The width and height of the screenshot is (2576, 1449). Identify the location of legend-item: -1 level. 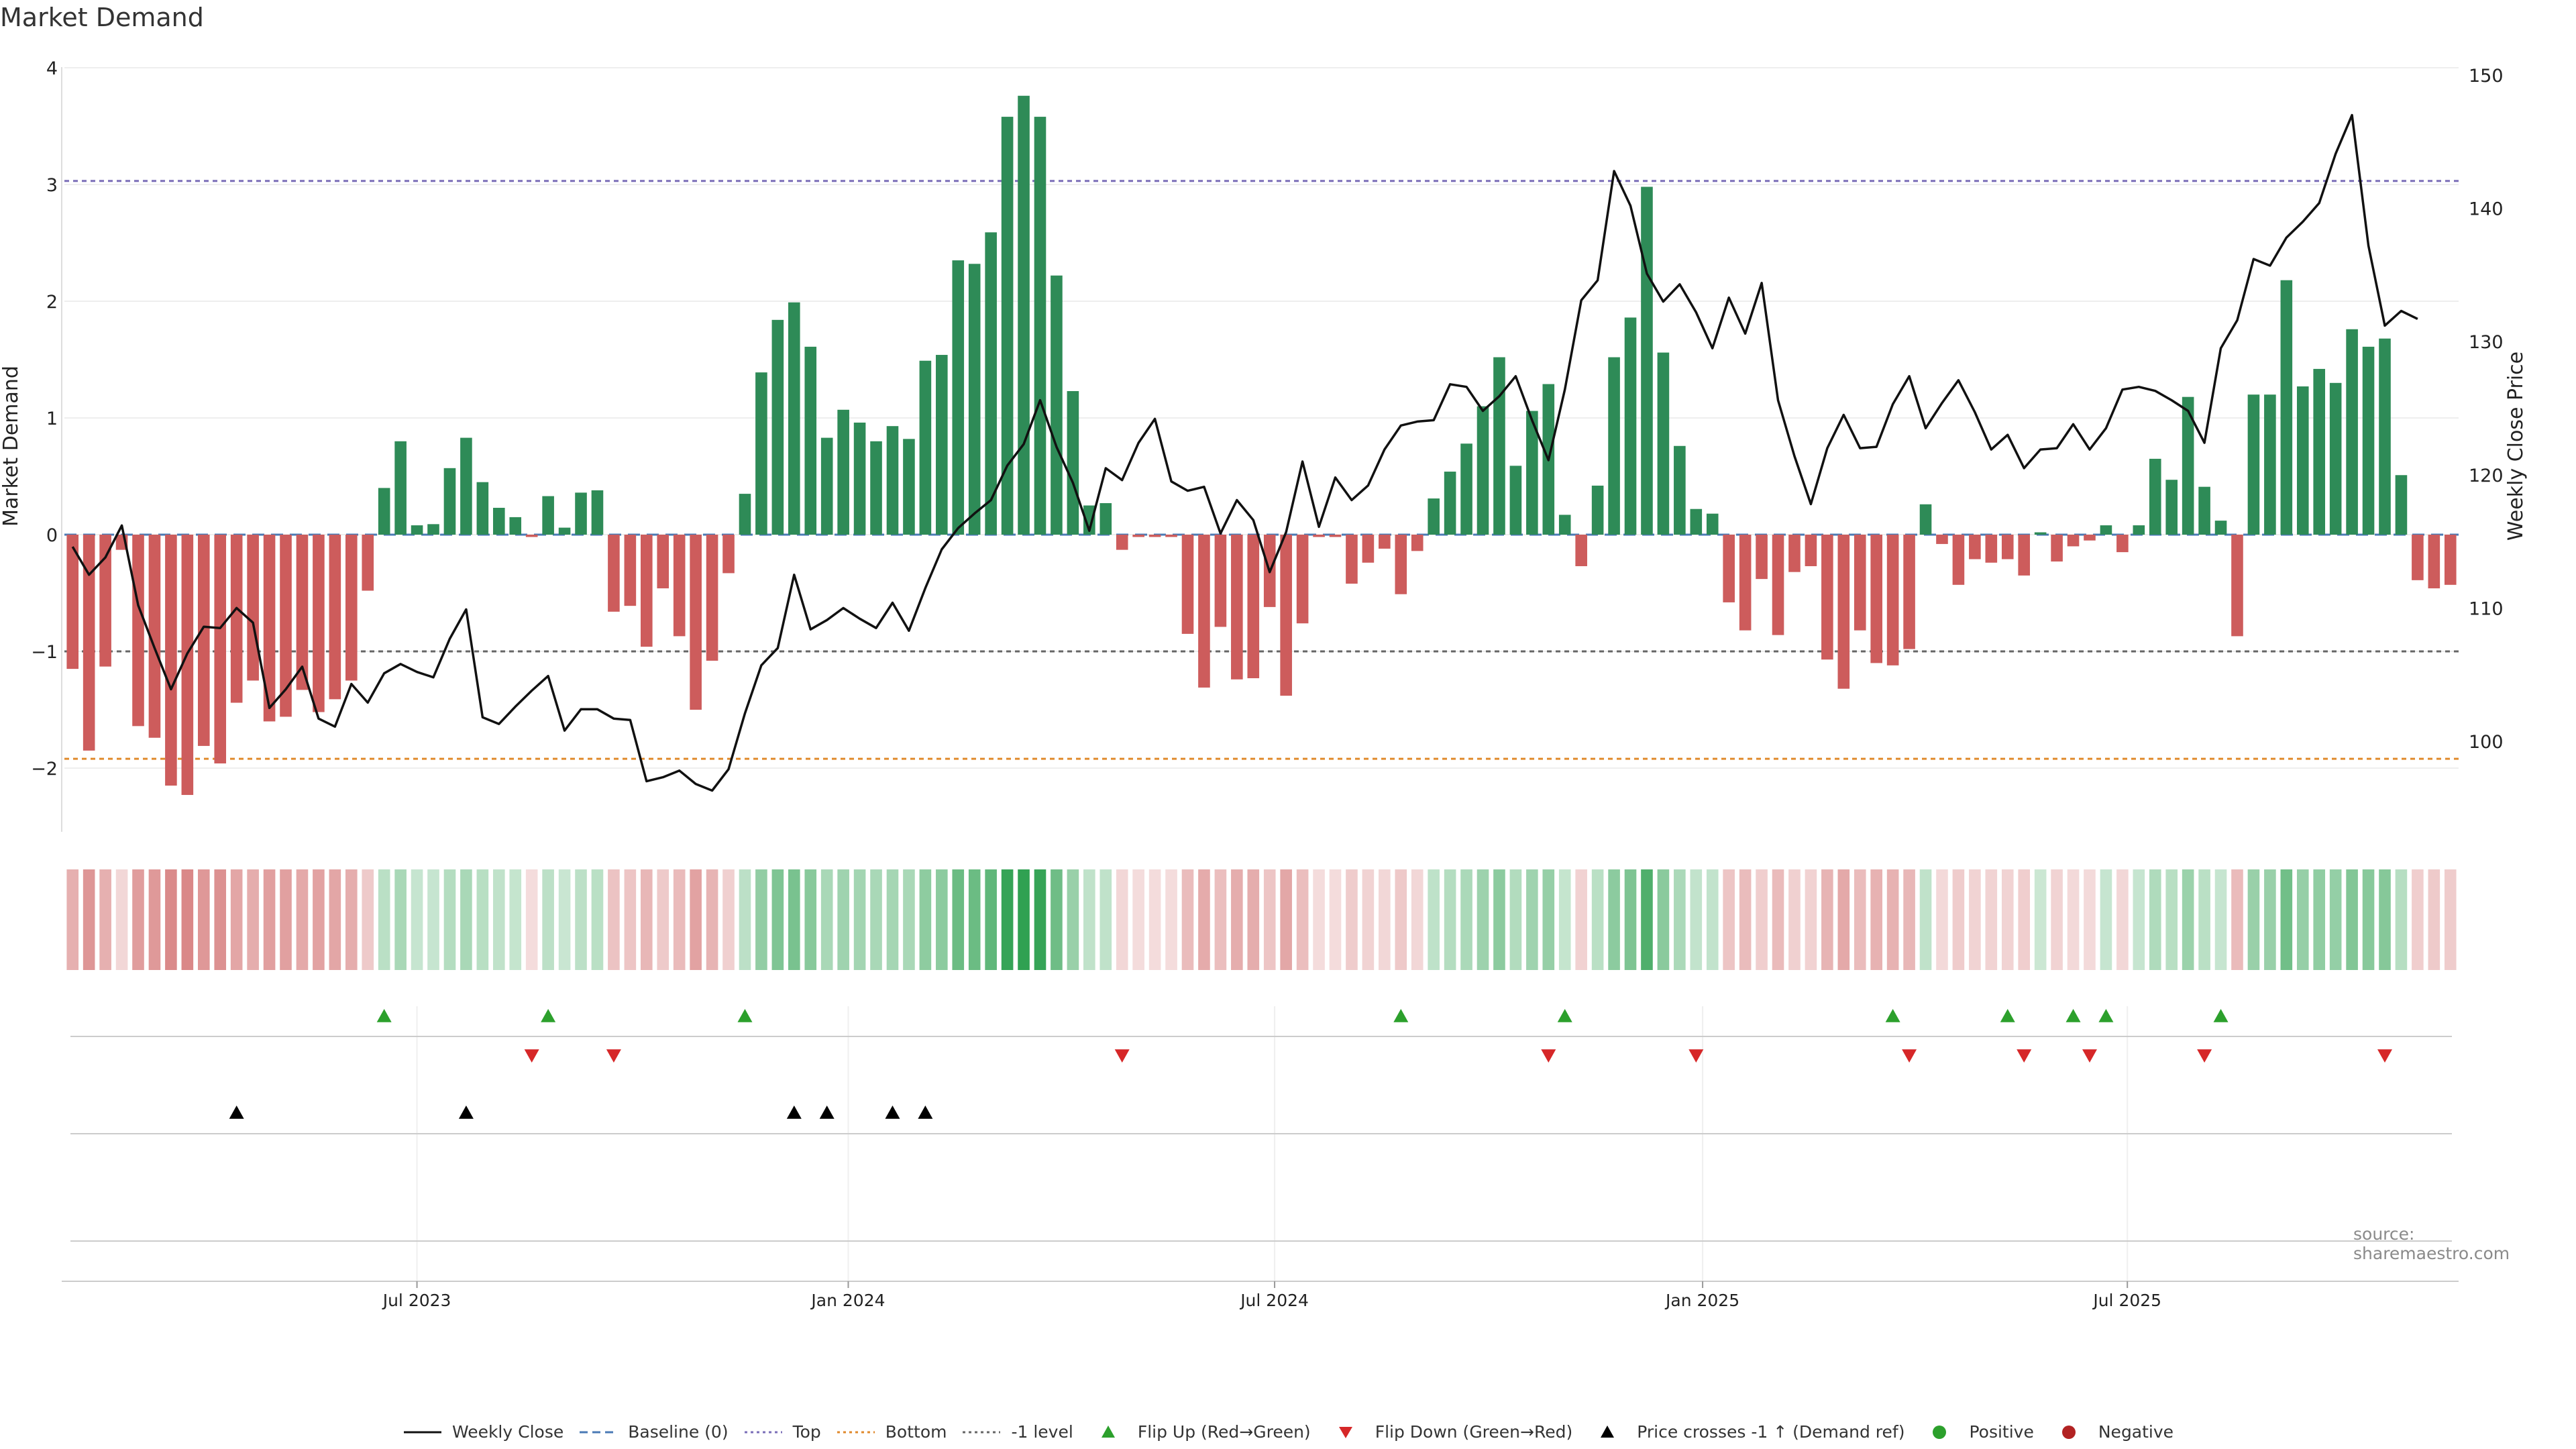
(1017, 1432).